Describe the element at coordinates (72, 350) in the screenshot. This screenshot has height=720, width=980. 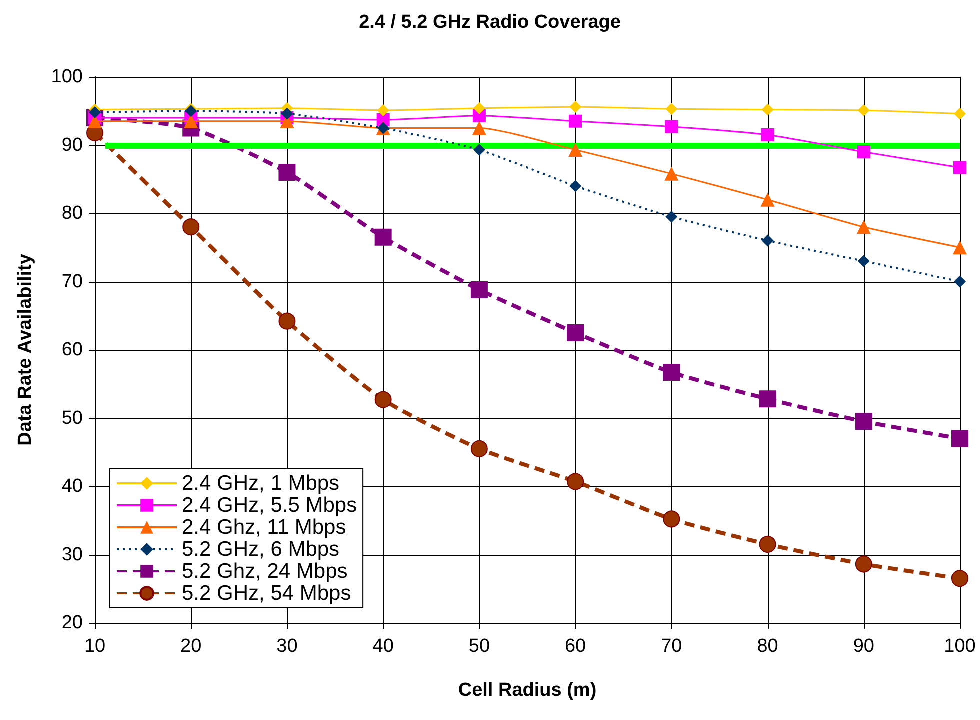
I see `y-tick-label: 60` at that location.